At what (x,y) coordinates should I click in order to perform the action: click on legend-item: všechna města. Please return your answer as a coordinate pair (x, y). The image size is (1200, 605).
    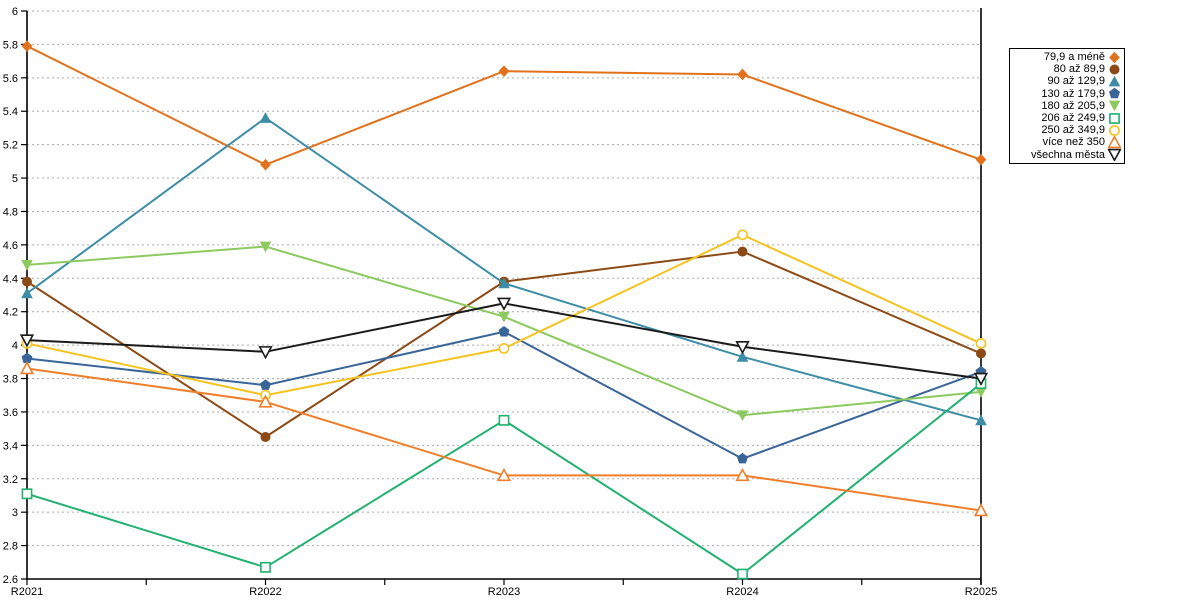
    Looking at the image, I should click on (1066, 155).